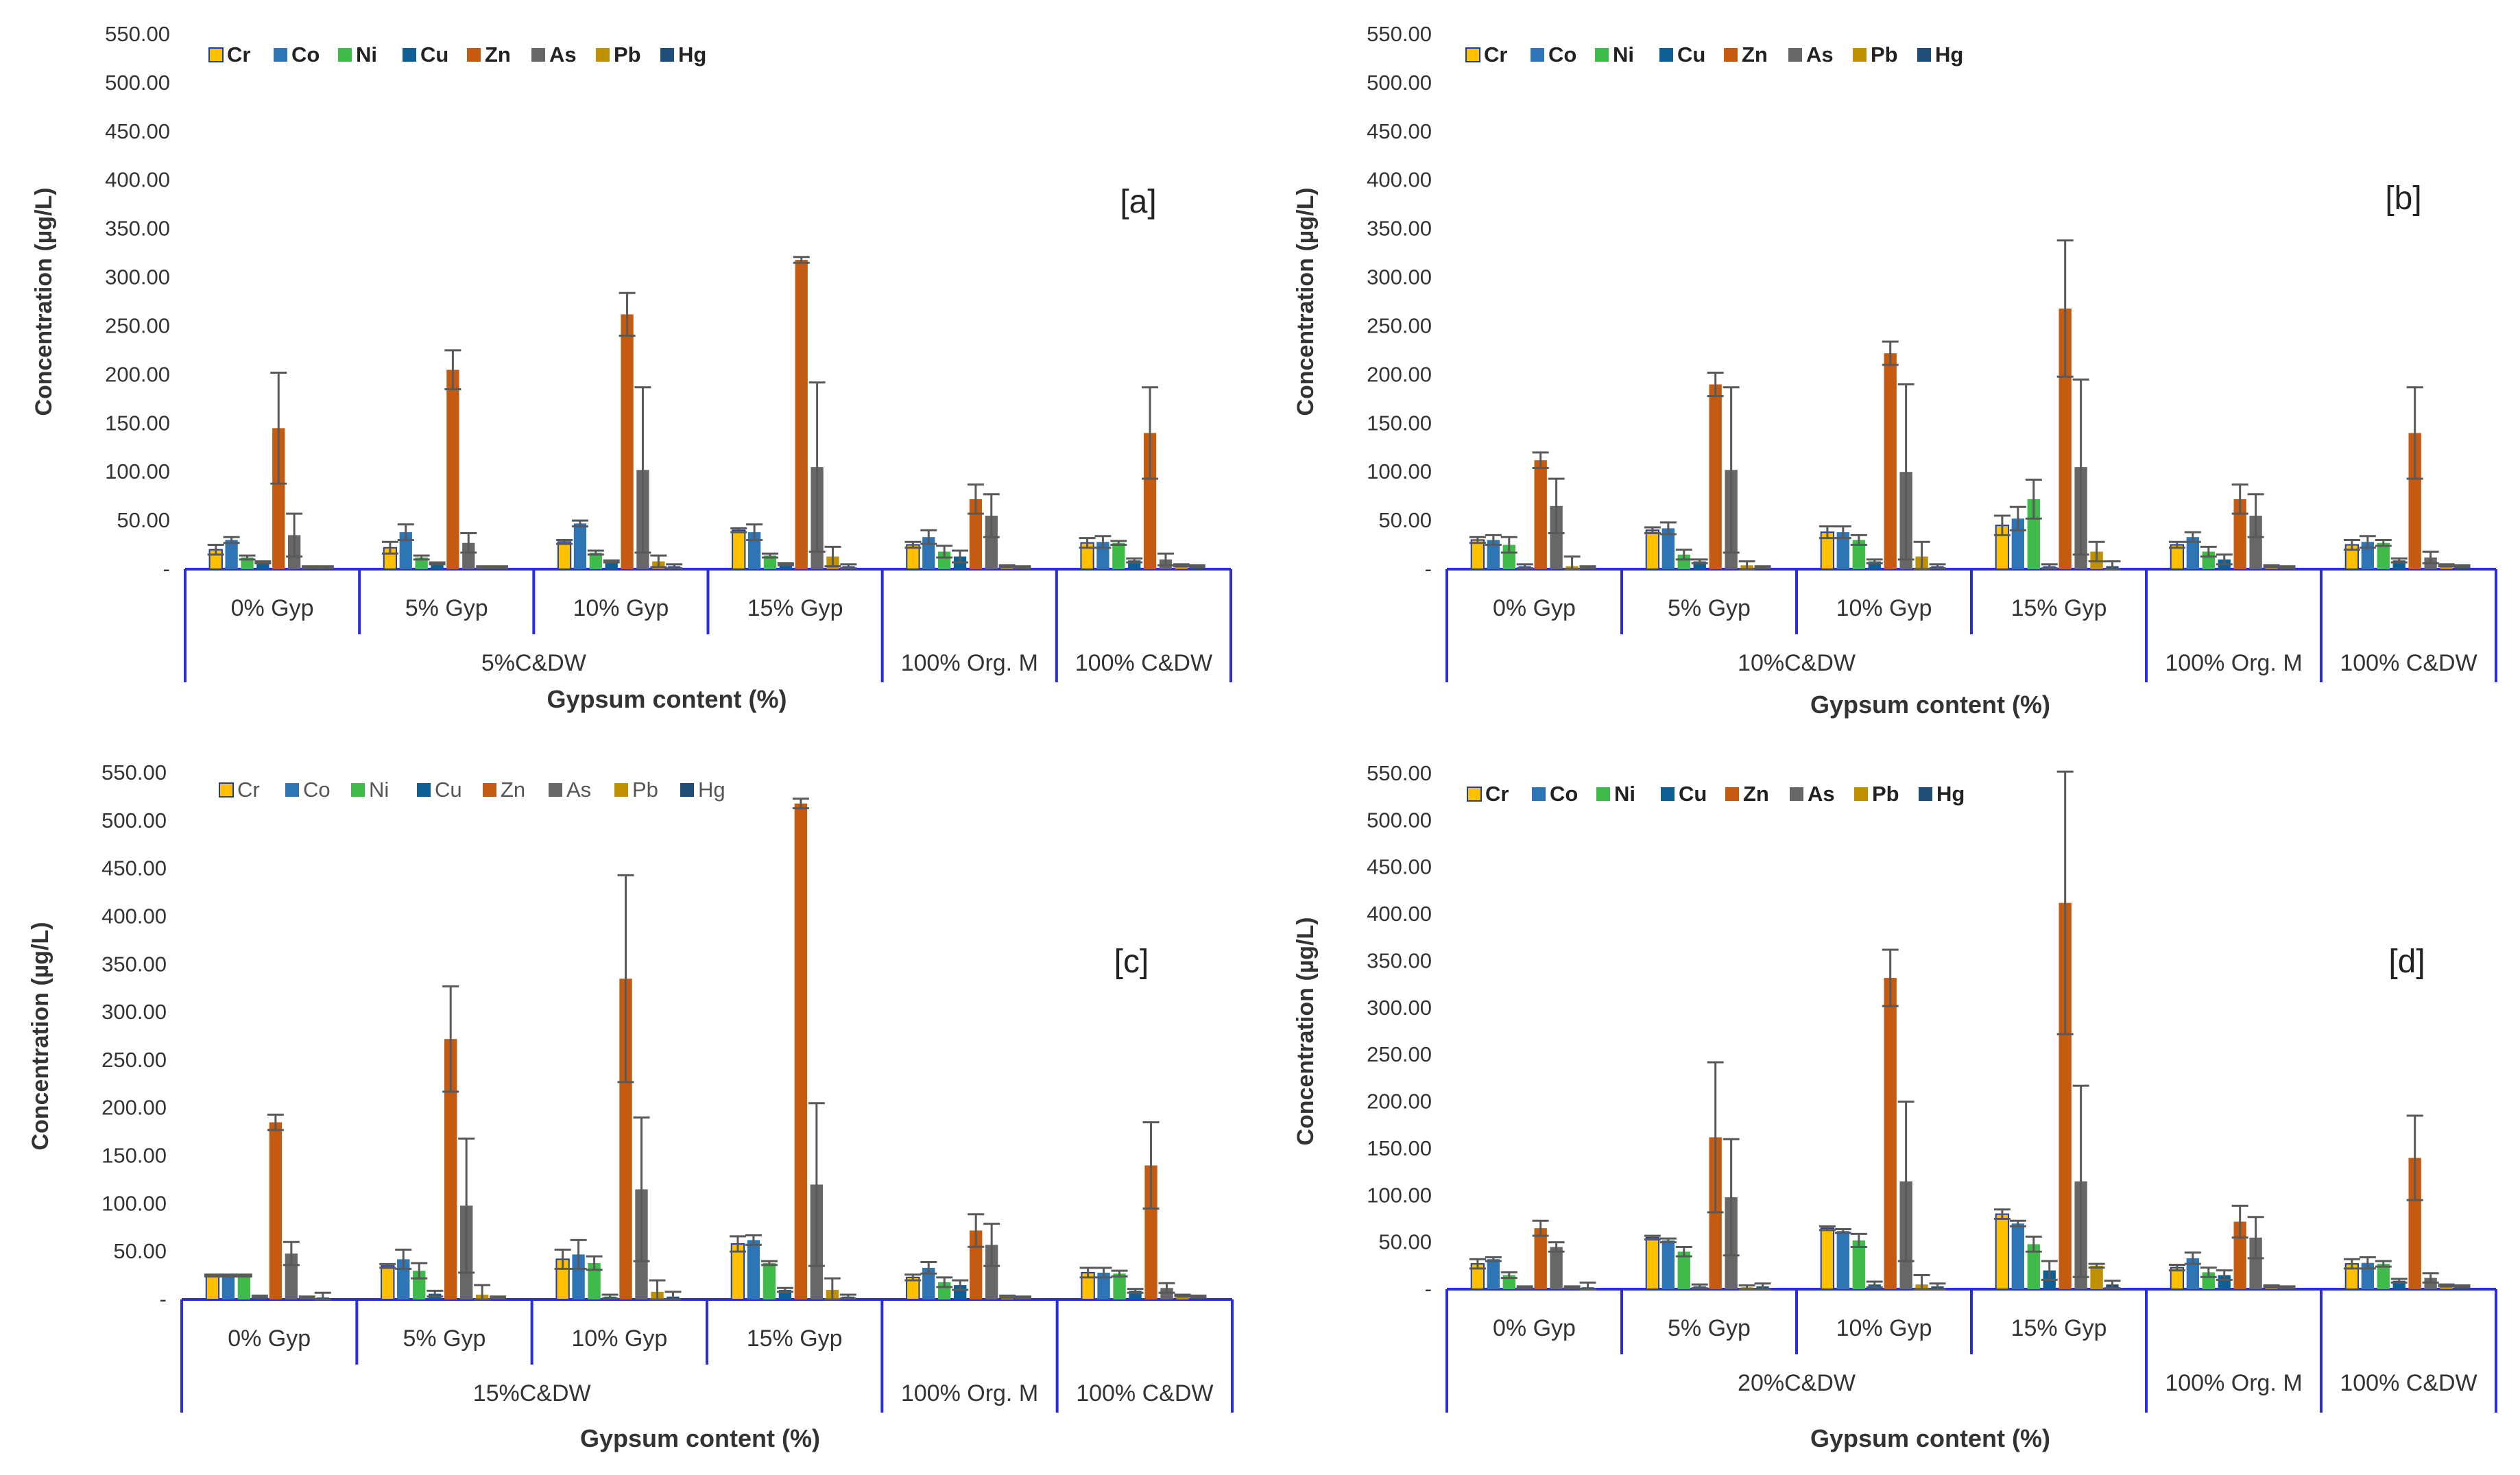 The width and height of the screenshot is (2520, 1475). I want to click on category-label: 15% Gyp, so click(795, 1339).